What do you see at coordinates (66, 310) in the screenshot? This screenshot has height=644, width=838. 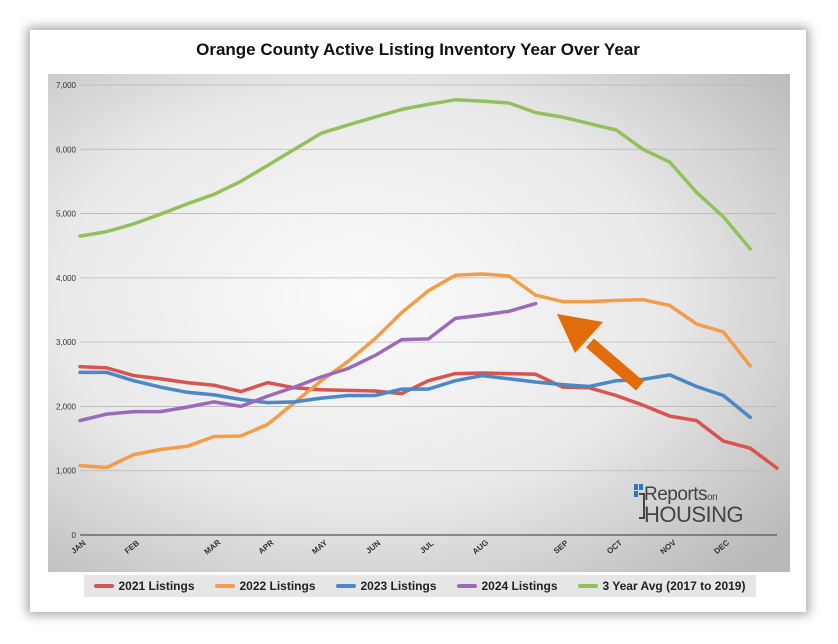 I see `y-axis-tick-labels: 0 1,000 2,000 3,000 4,000 5,000 6,000 7,000` at bounding box center [66, 310].